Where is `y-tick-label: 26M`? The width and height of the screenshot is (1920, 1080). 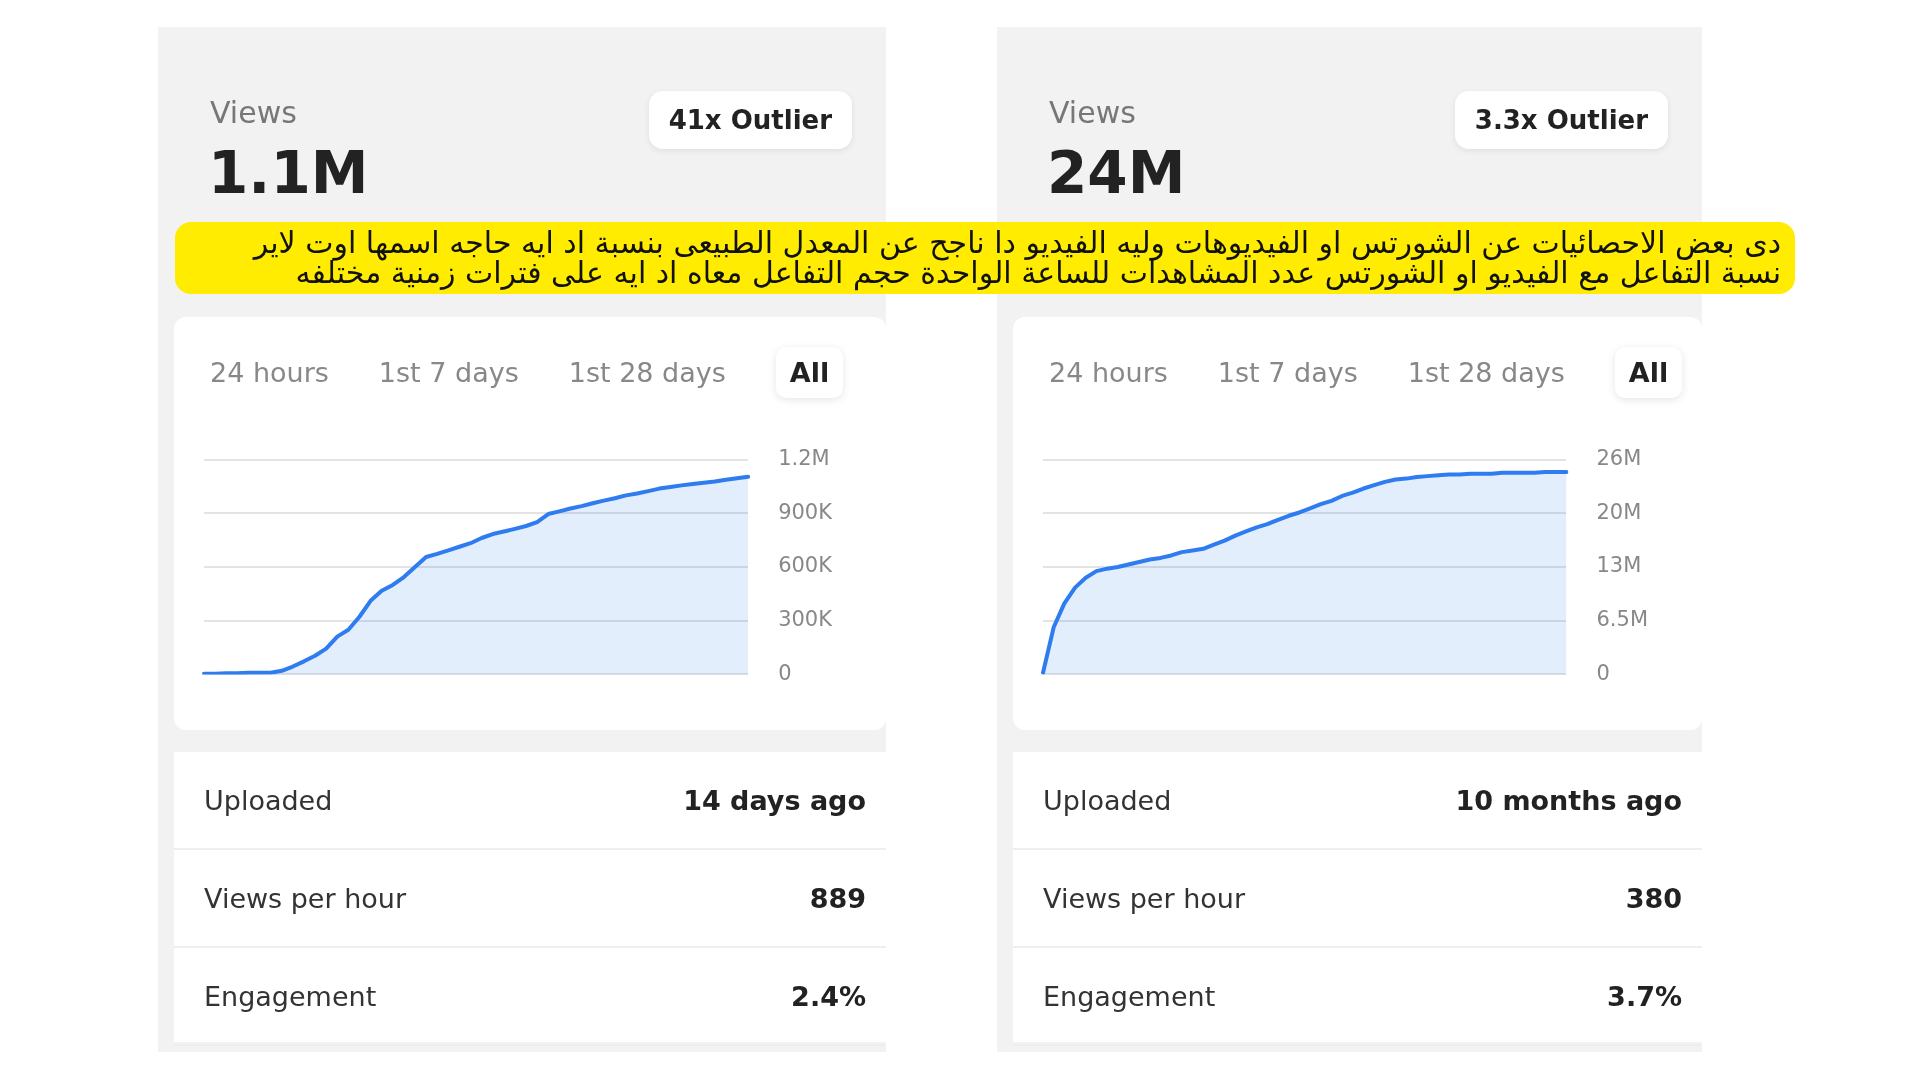 y-tick-label: 26M is located at coordinates (1619, 458).